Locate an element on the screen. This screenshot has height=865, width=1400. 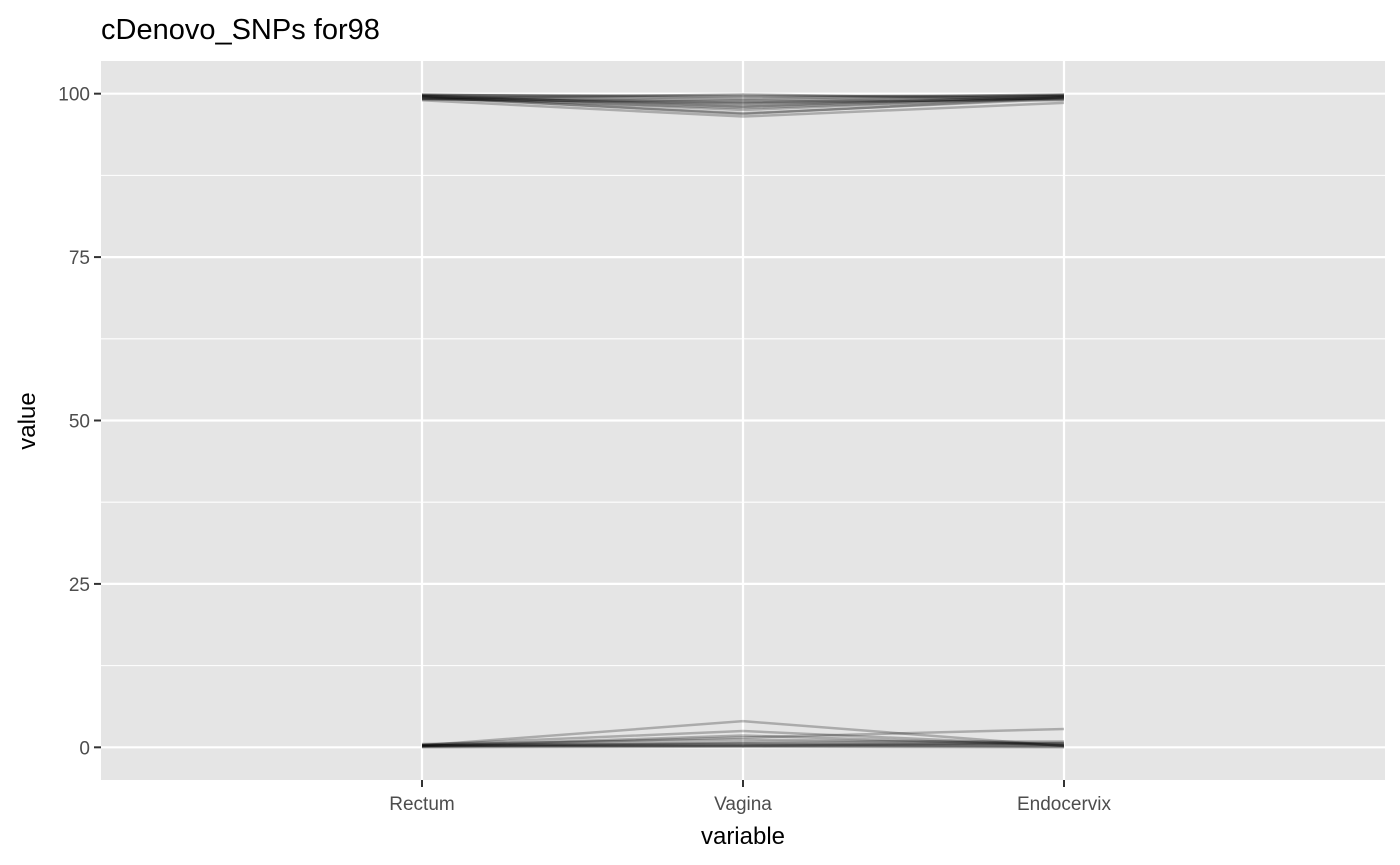
x-tick-label: Rectum is located at coordinates (421, 804).